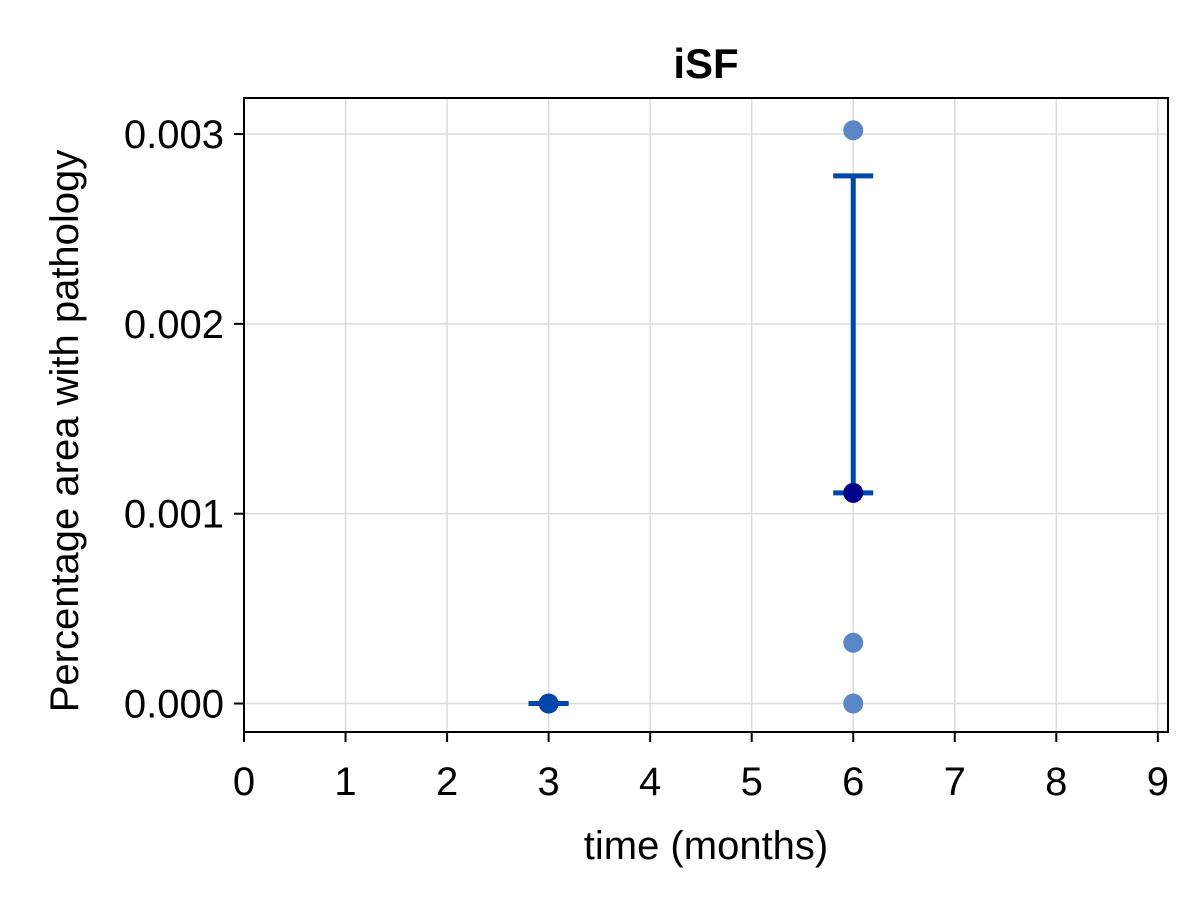  What do you see at coordinates (174, 325) in the screenshot?
I see `y-tick-label: 0.002` at bounding box center [174, 325].